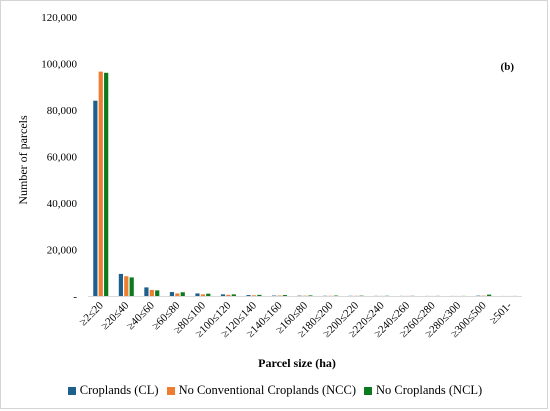  Describe the element at coordinates (429, 390) in the screenshot. I see `legend-label-no-croplands: No Croplands (NCL)` at that location.